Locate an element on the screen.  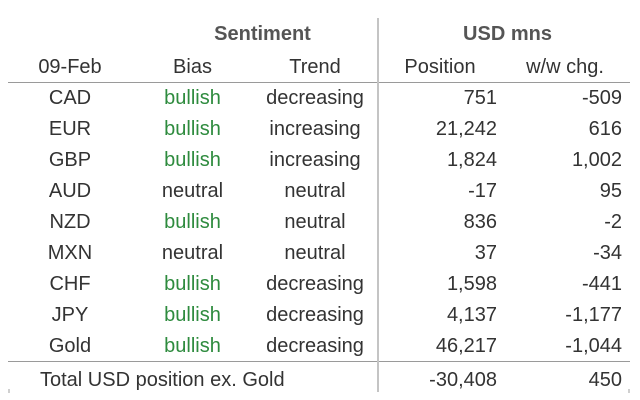
row-position: 1,598 is located at coordinates (471, 284).